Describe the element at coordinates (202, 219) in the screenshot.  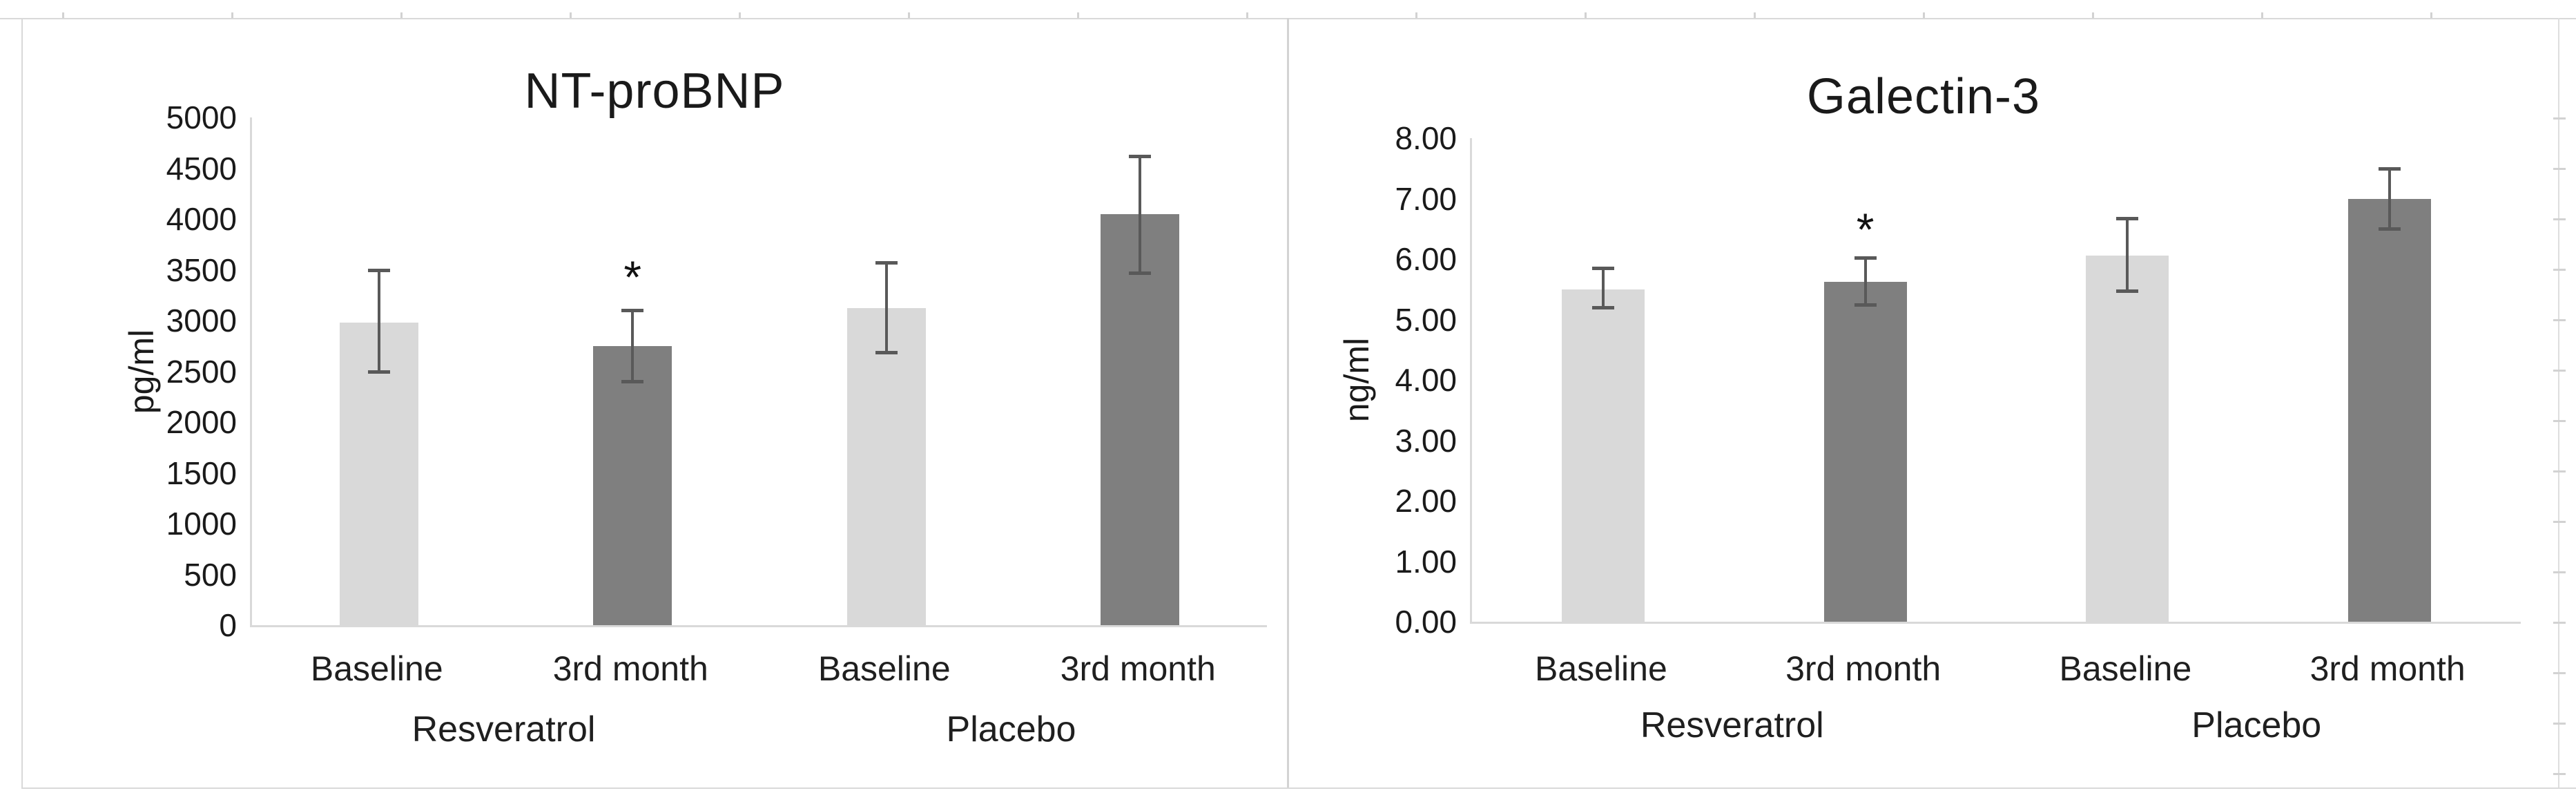
I see `y-tick-label: 4000` at that location.